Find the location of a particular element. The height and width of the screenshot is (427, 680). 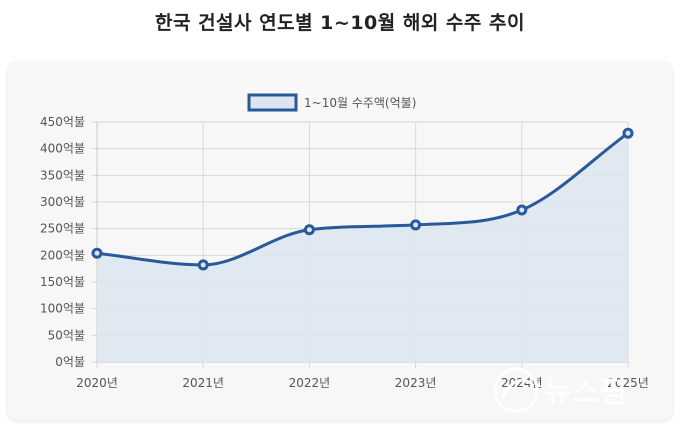

watermark: 뉴스핌 is located at coordinates (560, 390).